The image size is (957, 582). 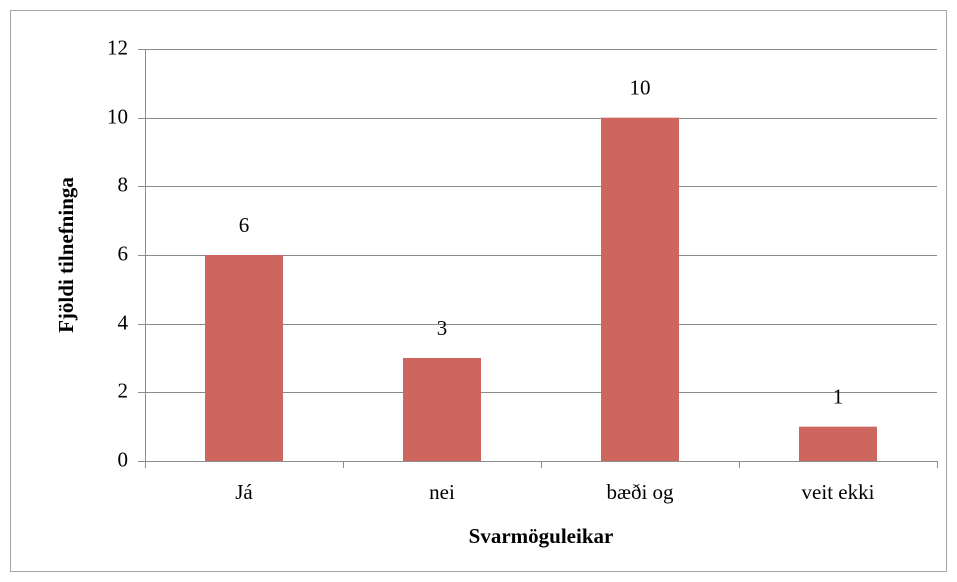 What do you see at coordinates (442, 328) in the screenshot?
I see `value-label: 3` at bounding box center [442, 328].